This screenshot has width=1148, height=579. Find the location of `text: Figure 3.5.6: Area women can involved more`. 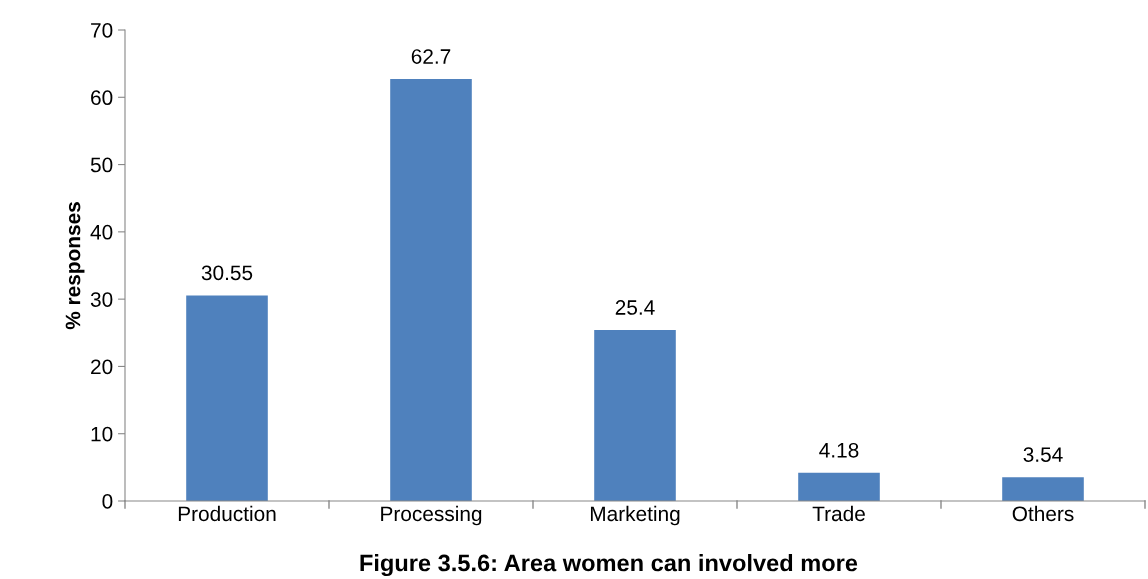

text: Figure 3.5.6: Area women can involved more is located at coordinates (609, 565).